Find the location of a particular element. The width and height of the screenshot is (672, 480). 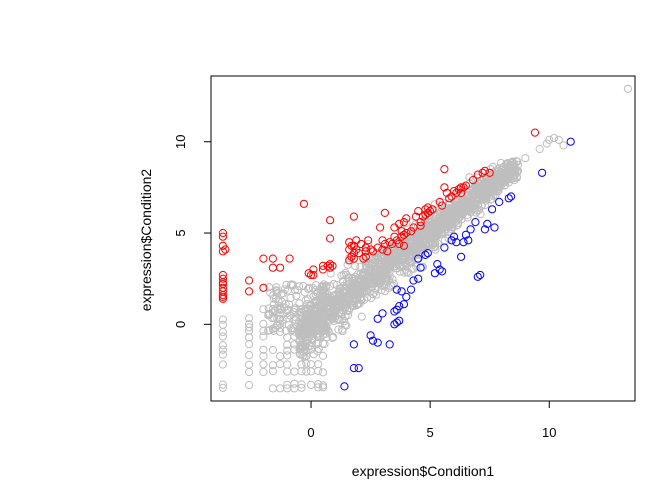

y-tick-label: 0 is located at coordinates (180, 324).